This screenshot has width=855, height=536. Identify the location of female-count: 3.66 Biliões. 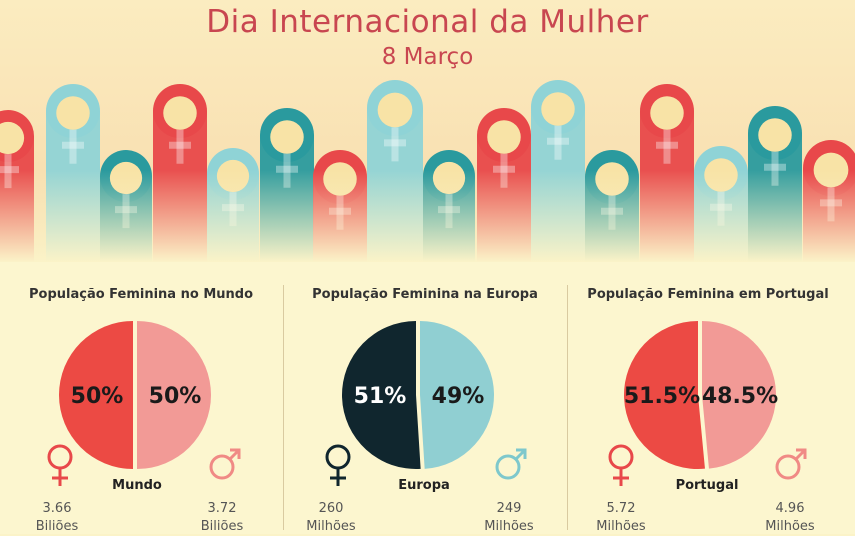
(57, 518).